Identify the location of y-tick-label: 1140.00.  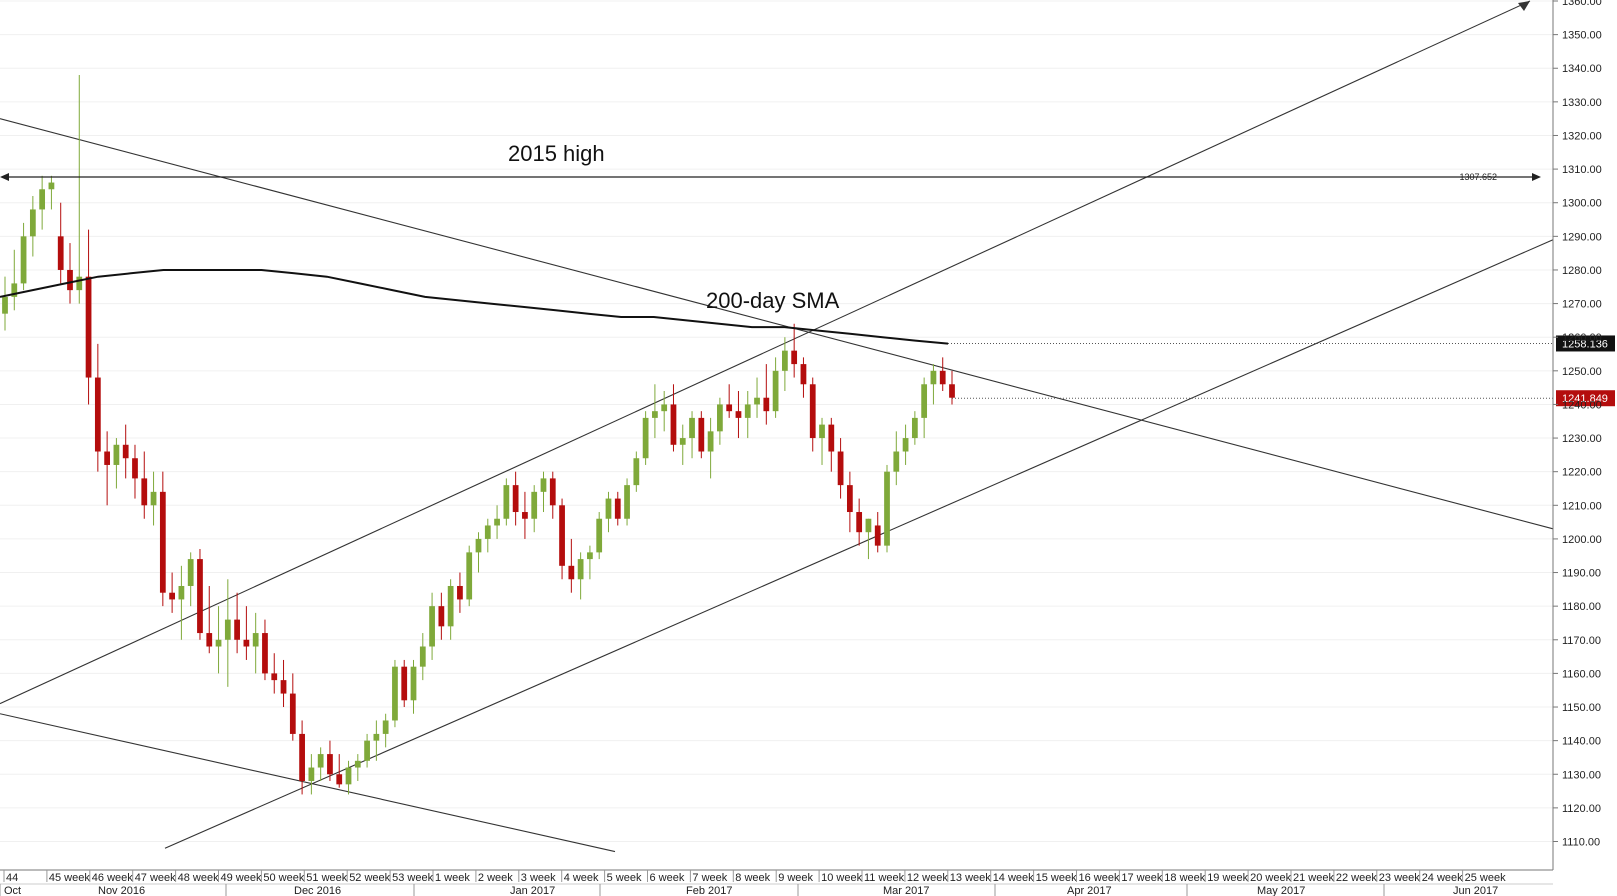
(1581, 742).